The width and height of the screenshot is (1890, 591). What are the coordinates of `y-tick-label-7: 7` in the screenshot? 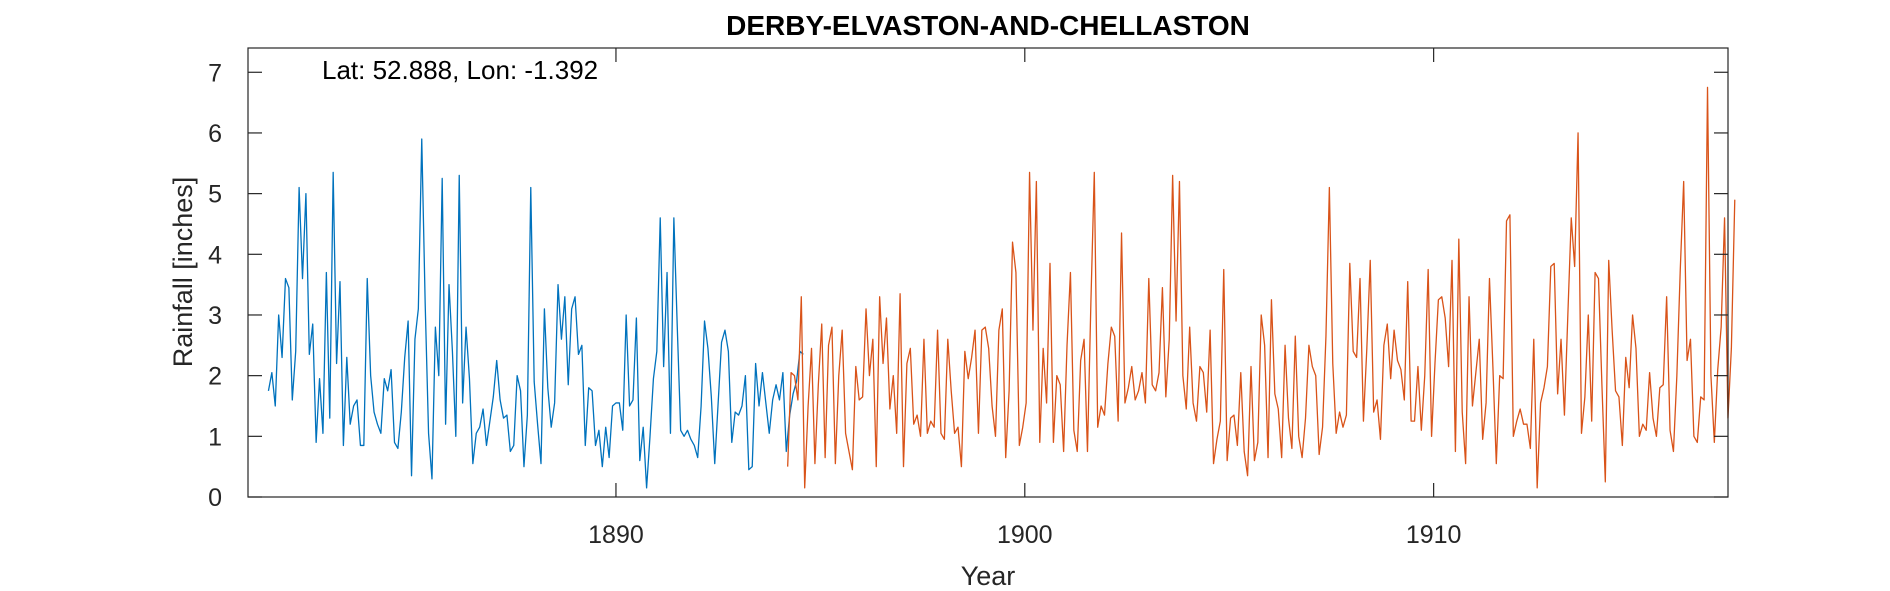 It's located at (215, 73).